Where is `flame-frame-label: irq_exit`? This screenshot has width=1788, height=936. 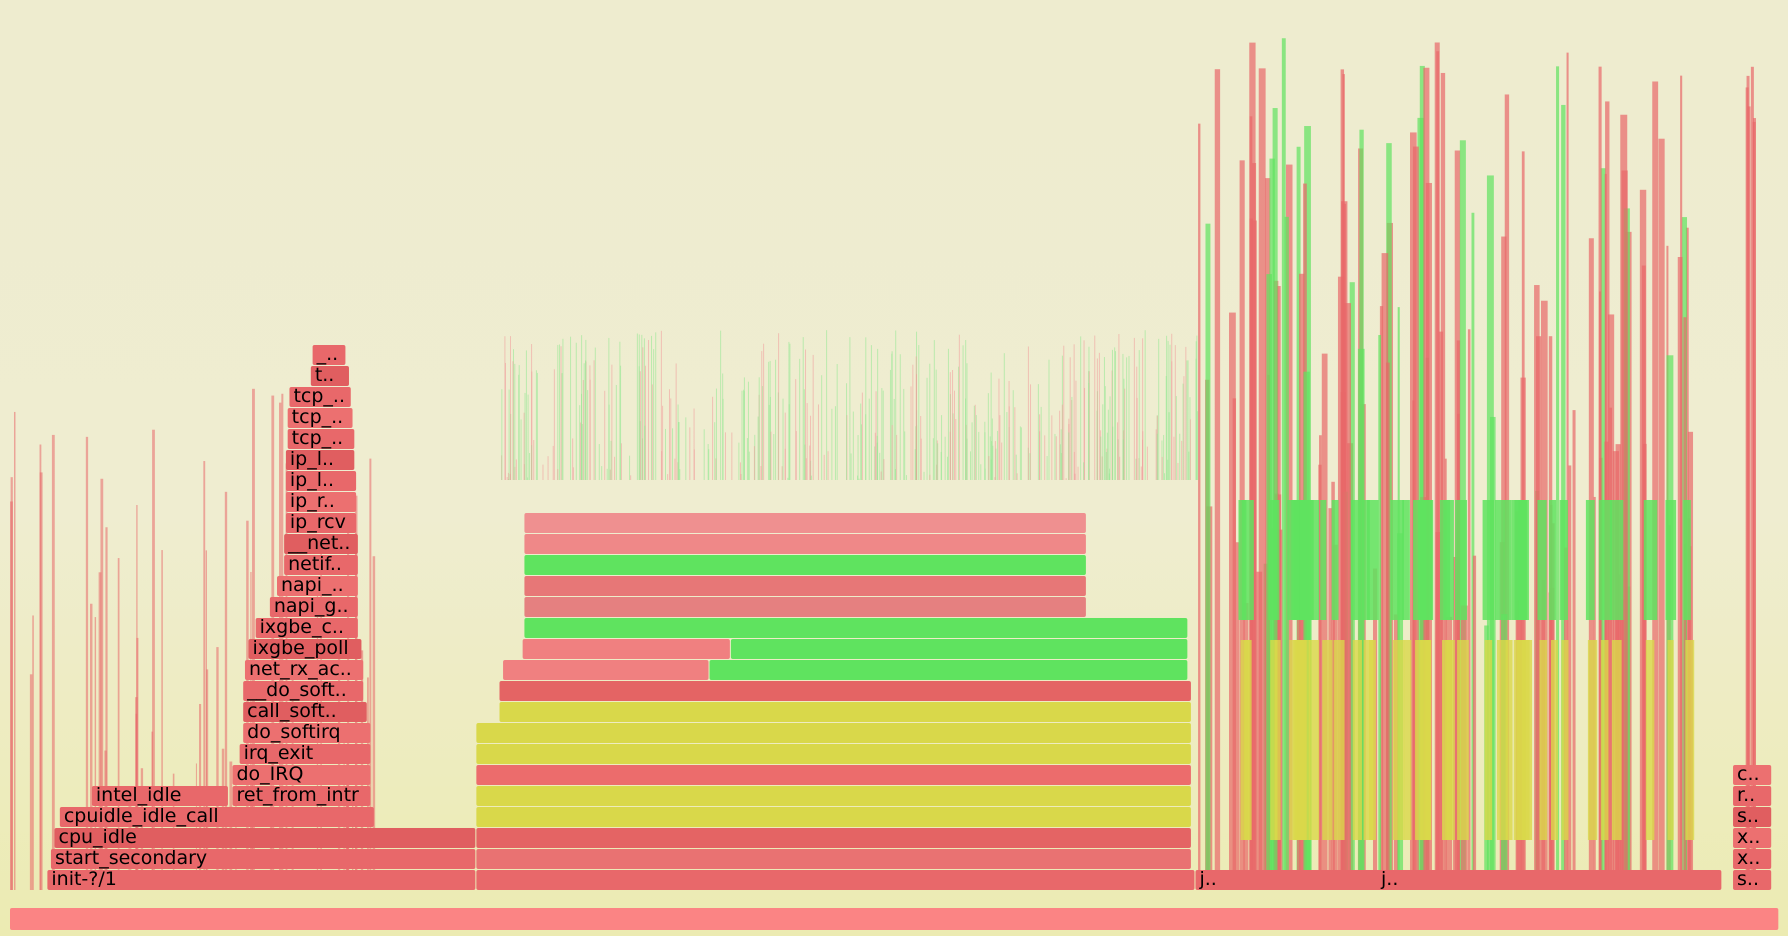 flame-frame-label: irq_exit is located at coordinates (279, 753).